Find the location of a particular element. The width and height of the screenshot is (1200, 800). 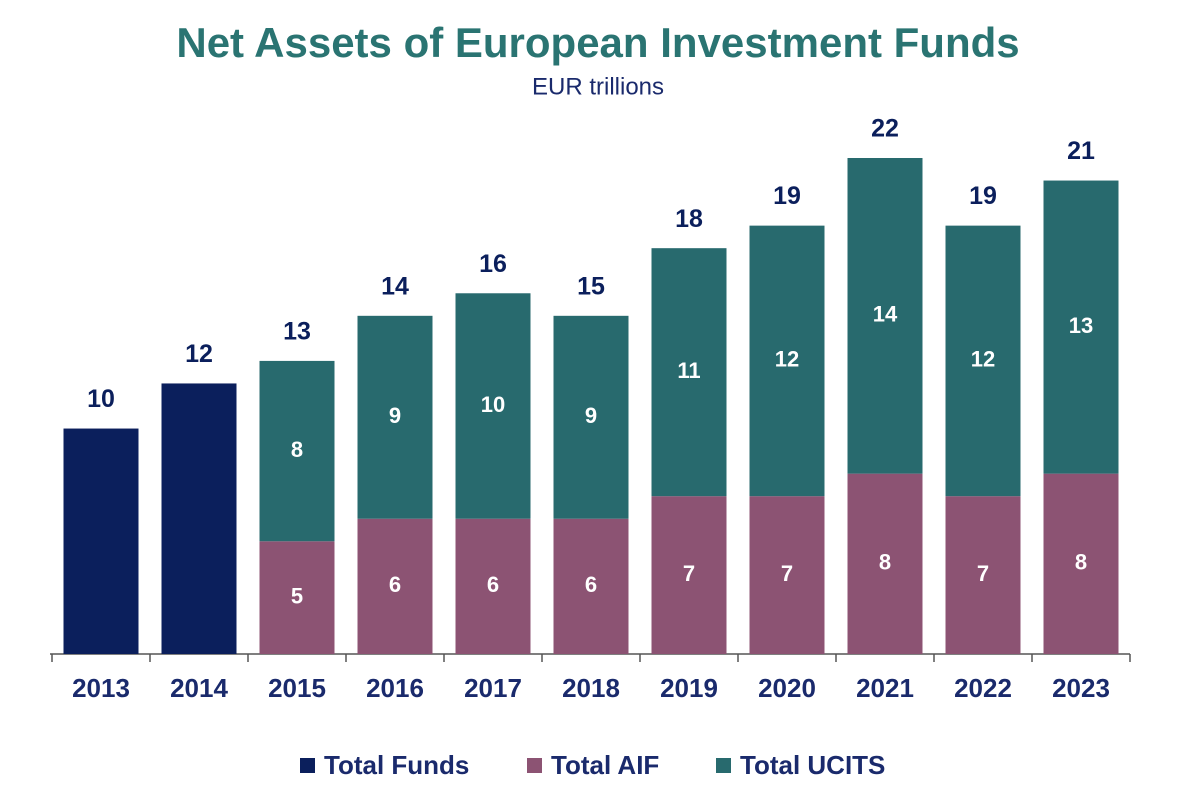

x-tick-label: 2016 is located at coordinates (395, 688).